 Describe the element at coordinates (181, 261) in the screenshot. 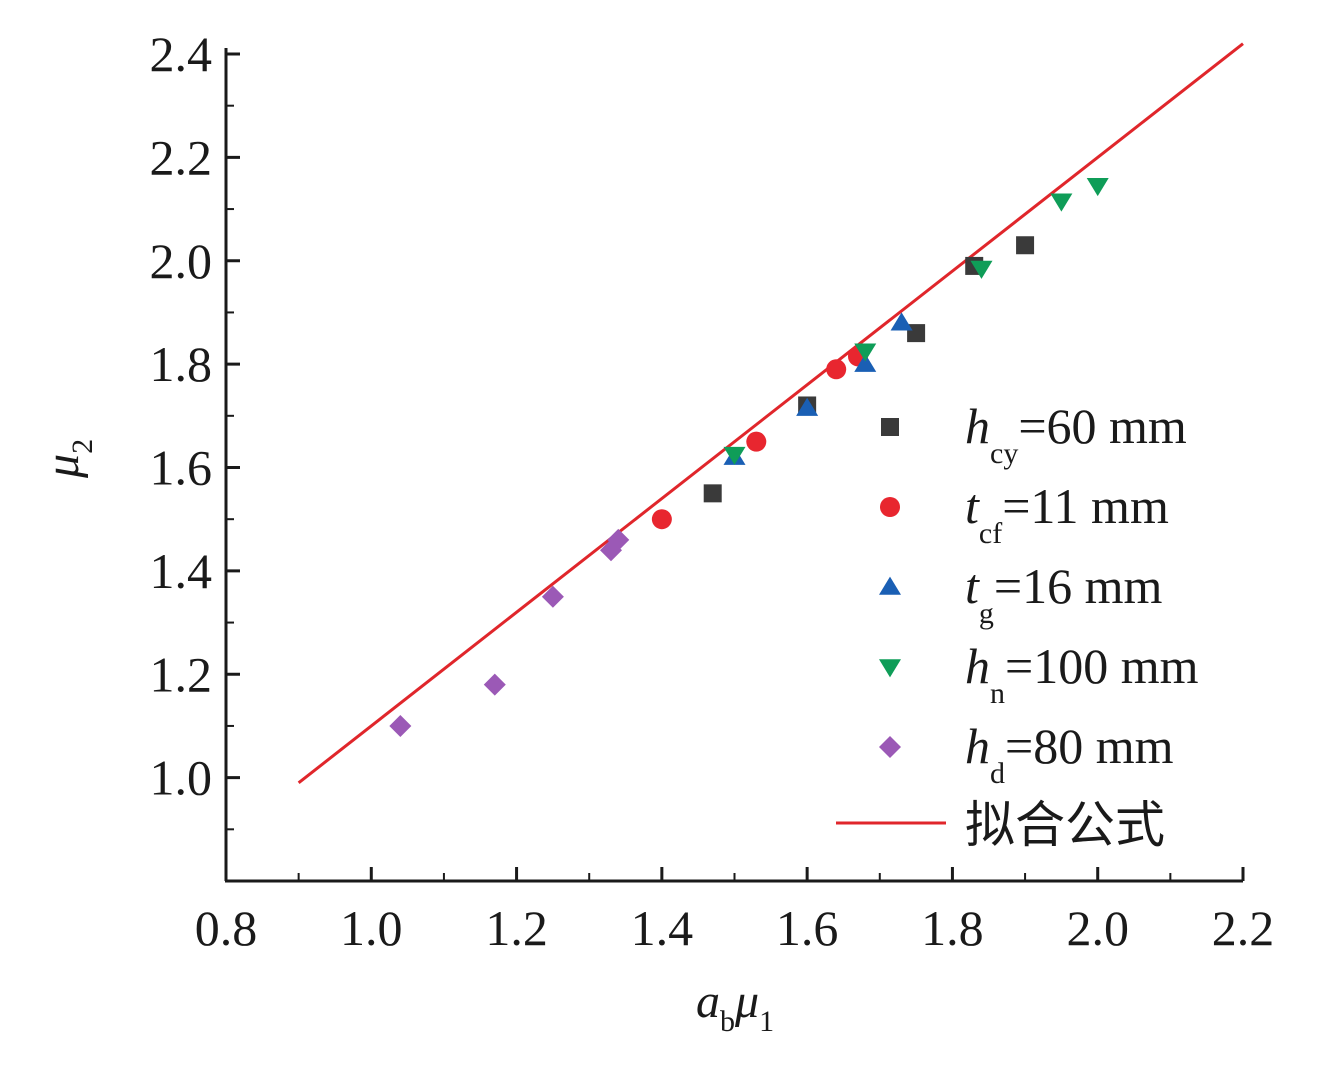

I see `y-tick-label: 2.0` at that location.